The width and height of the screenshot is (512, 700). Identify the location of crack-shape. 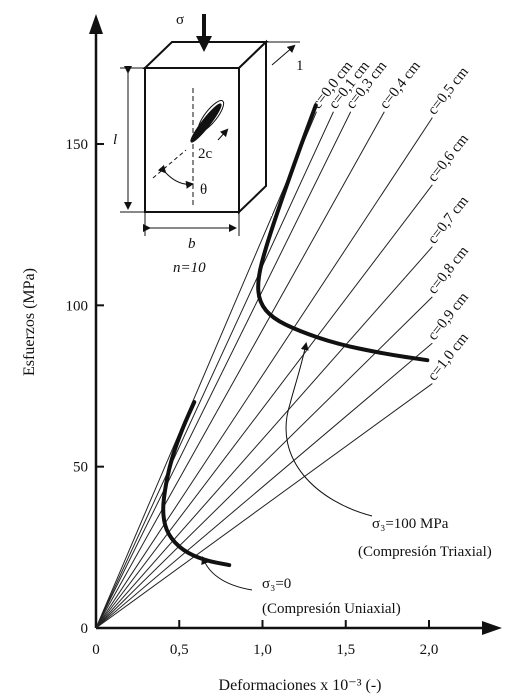
(206, 123).